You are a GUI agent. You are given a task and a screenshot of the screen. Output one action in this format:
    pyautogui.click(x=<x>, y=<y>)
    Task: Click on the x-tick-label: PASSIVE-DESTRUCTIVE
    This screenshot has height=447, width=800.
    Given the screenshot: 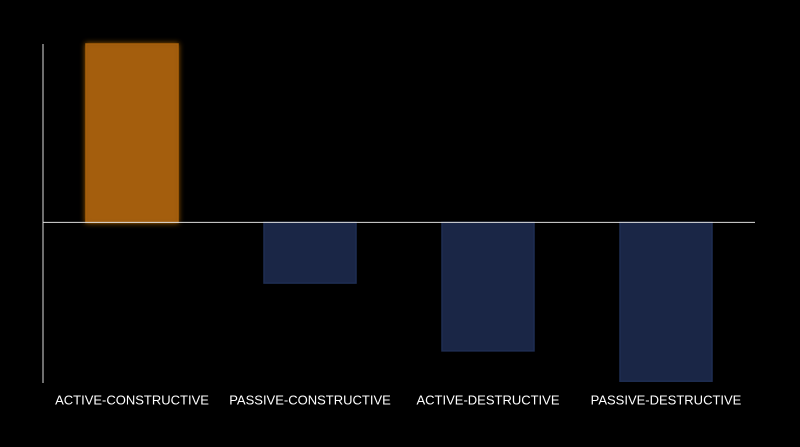 What is the action you would take?
    pyautogui.click(x=666, y=399)
    